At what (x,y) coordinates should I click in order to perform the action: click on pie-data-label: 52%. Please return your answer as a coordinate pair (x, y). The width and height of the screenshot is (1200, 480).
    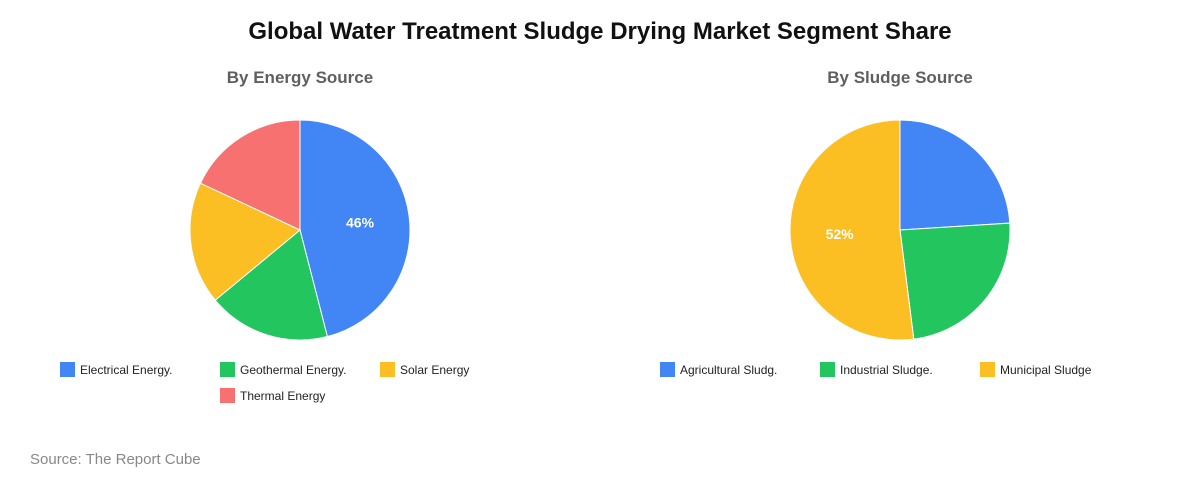
    Looking at the image, I should click on (840, 234).